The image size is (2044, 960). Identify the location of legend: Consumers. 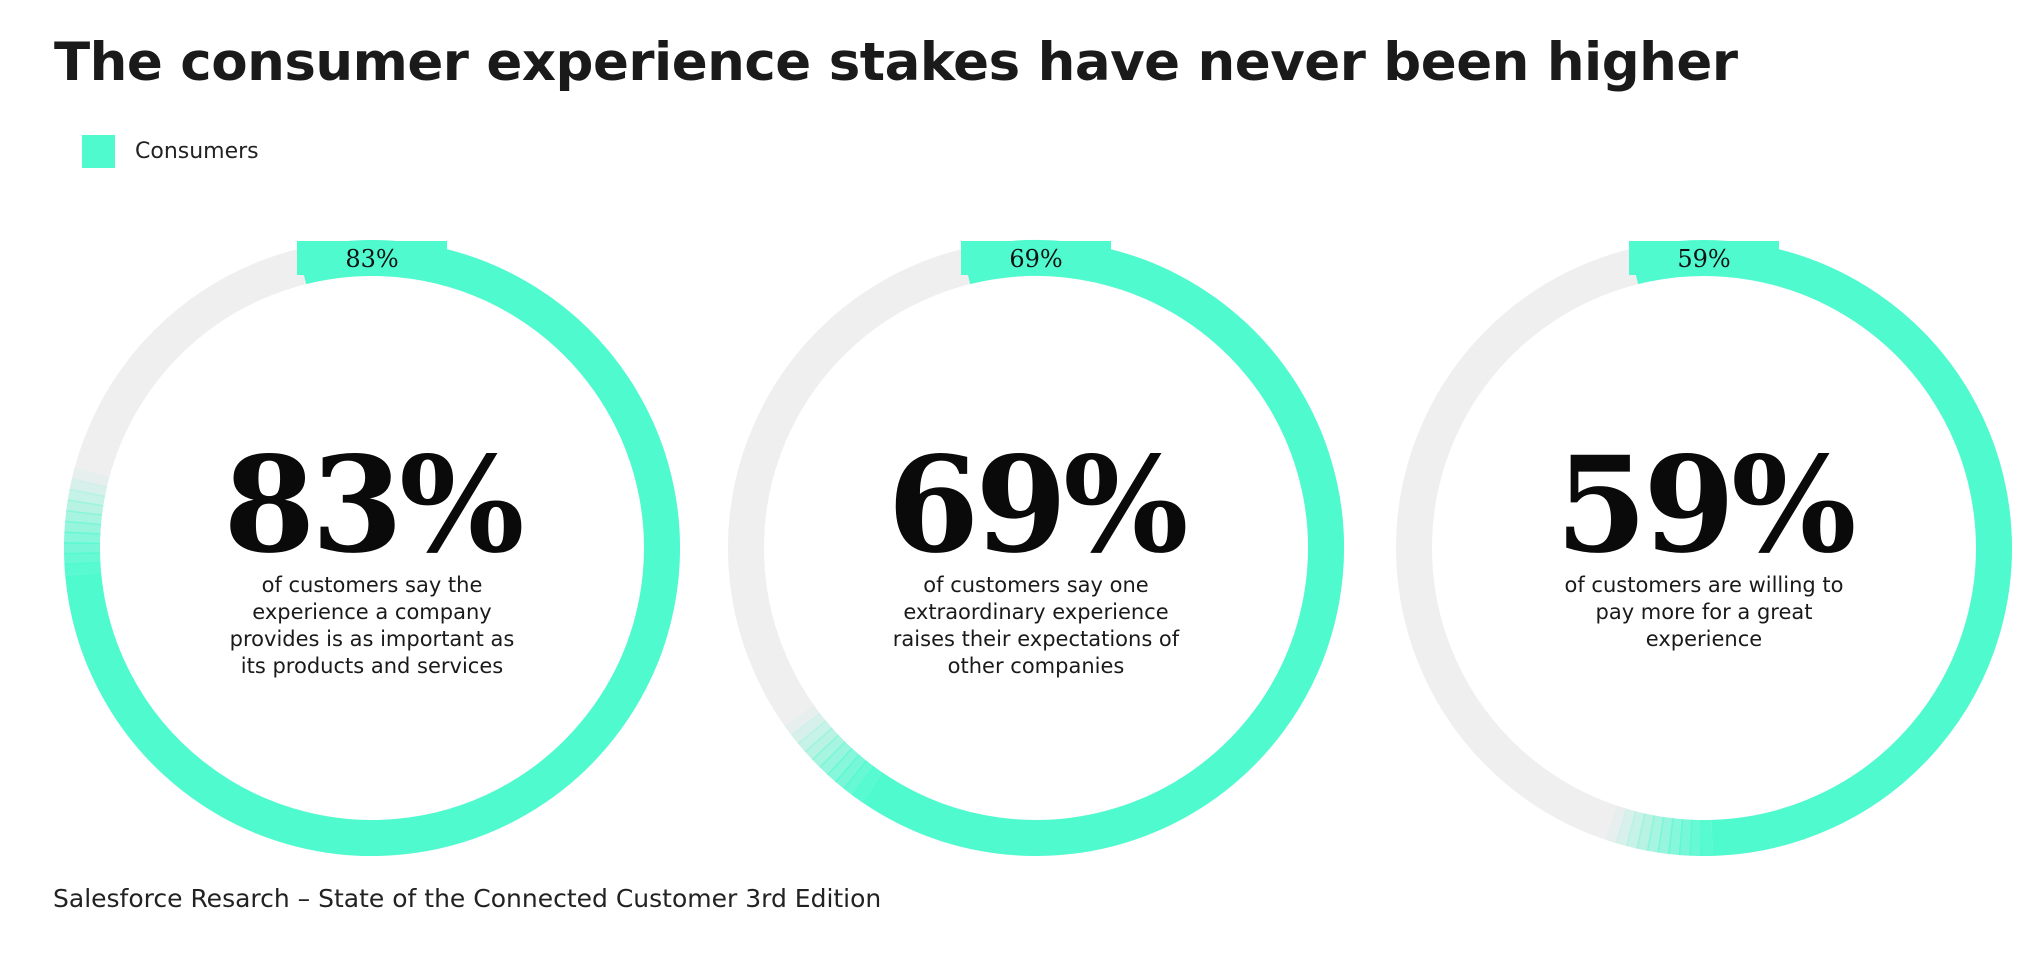
(170, 151).